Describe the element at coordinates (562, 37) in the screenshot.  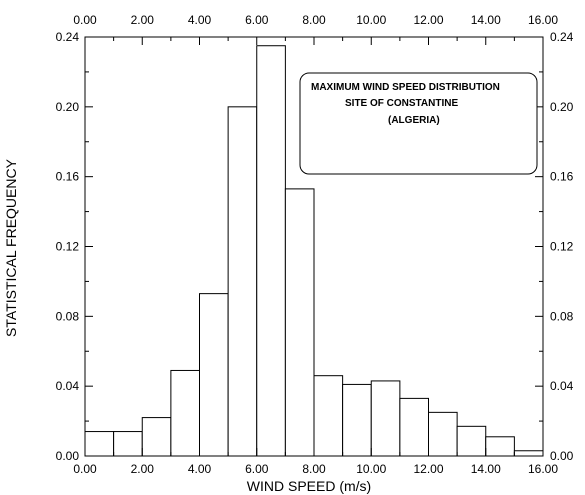
I see `y-tick-label-right: 0.24` at that location.